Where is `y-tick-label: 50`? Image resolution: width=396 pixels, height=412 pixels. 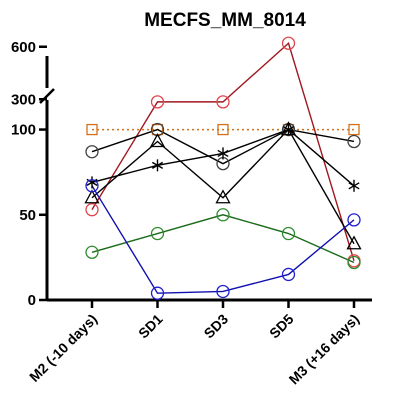
y-tick-label: 50 is located at coordinates (27, 215).